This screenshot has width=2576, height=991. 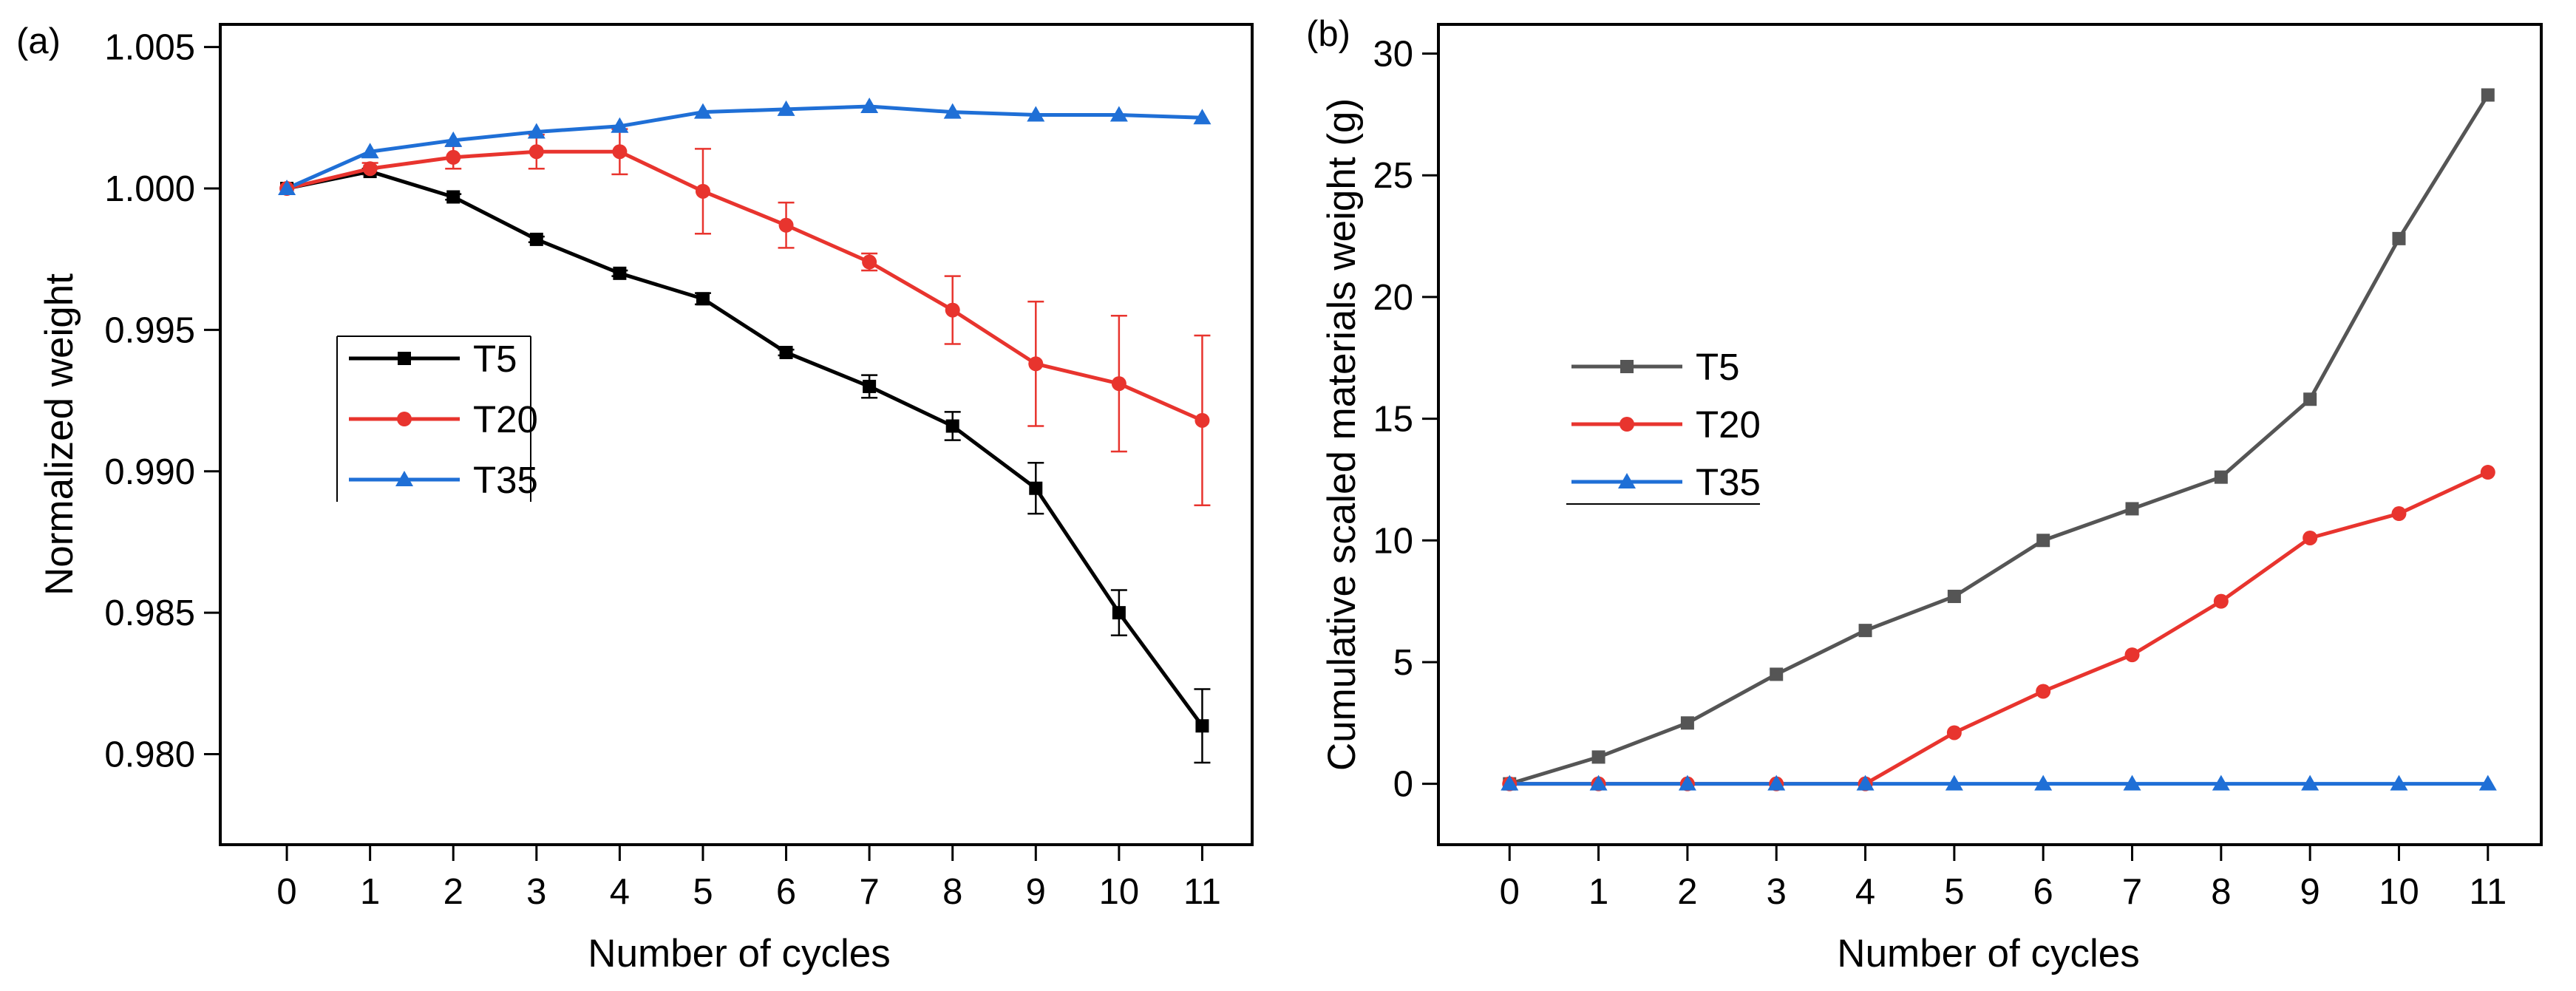 What do you see at coordinates (1202, 892) in the screenshot?
I see `x-tick-label-a-11: 11` at bounding box center [1202, 892].